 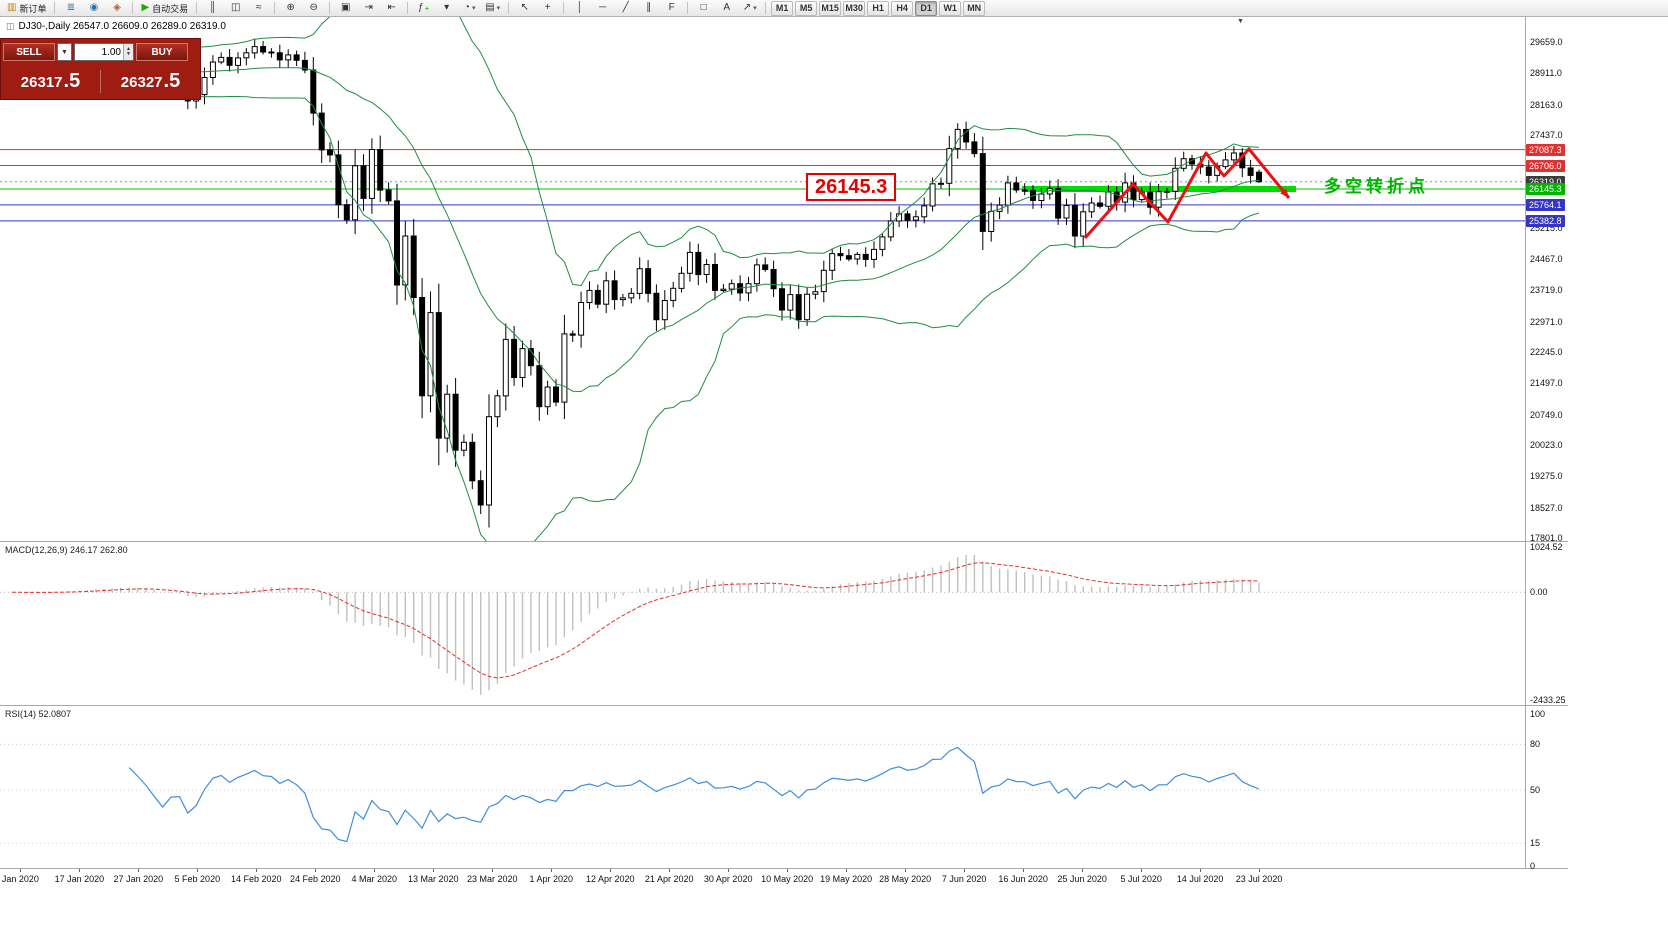 I want to click on crosshair-icon: +, so click(x=547, y=7).